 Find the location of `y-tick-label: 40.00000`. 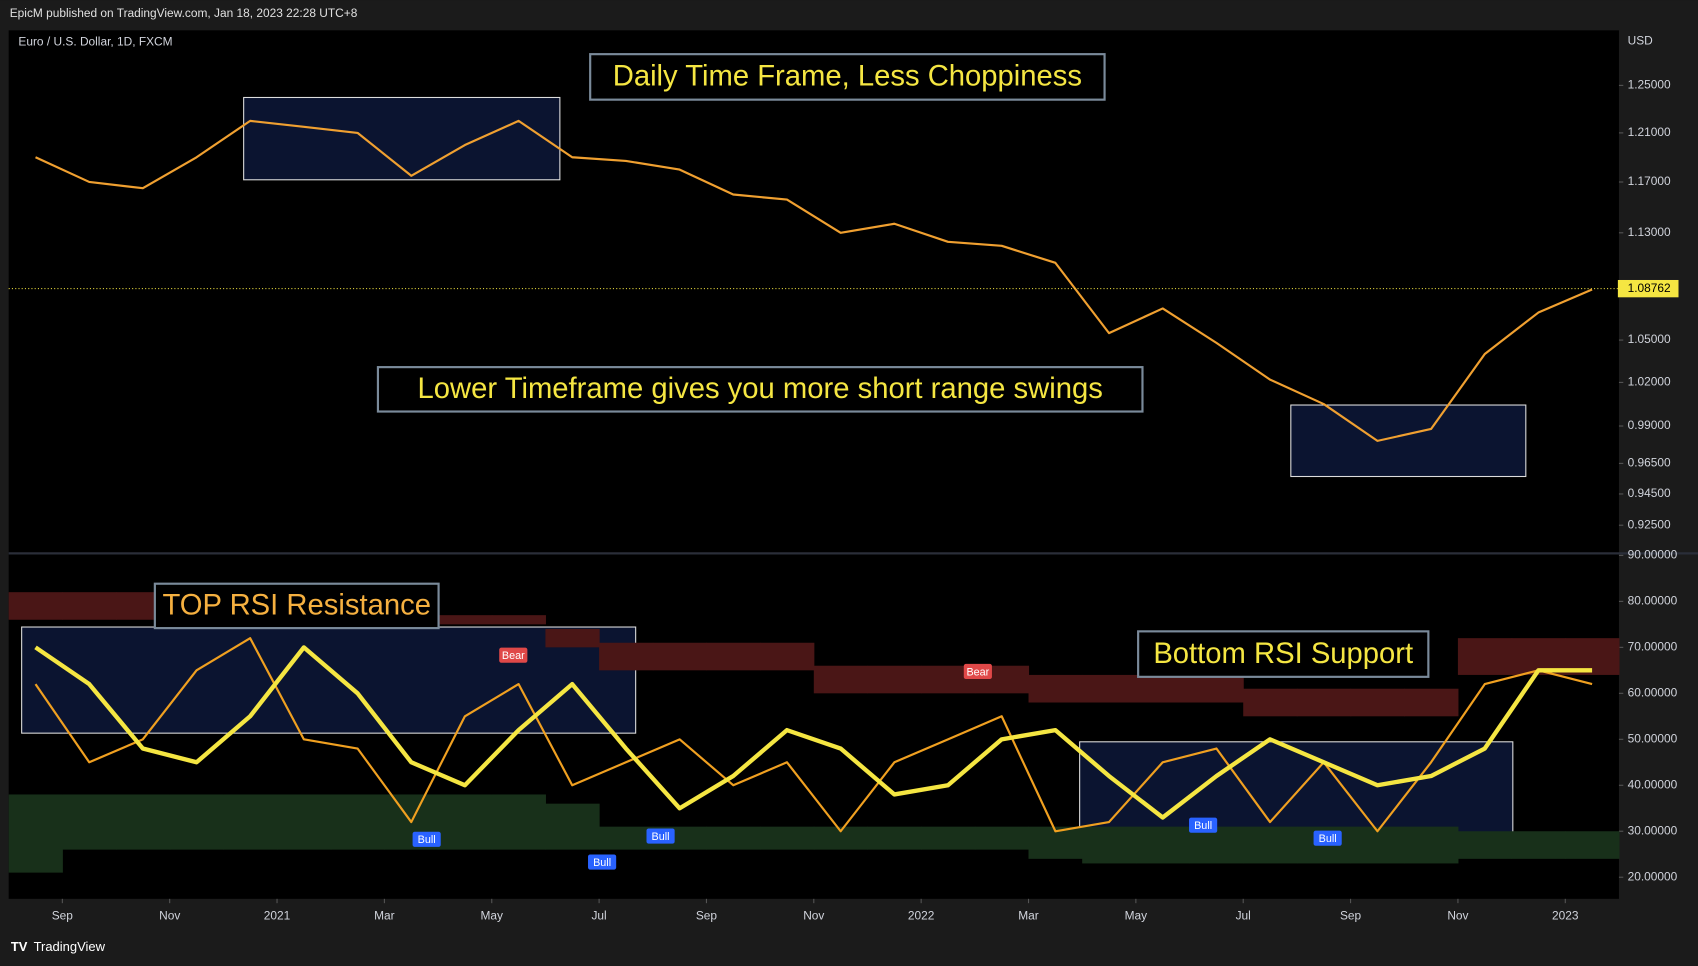

y-tick-label: 40.00000 is located at coordinates (1653, 784).